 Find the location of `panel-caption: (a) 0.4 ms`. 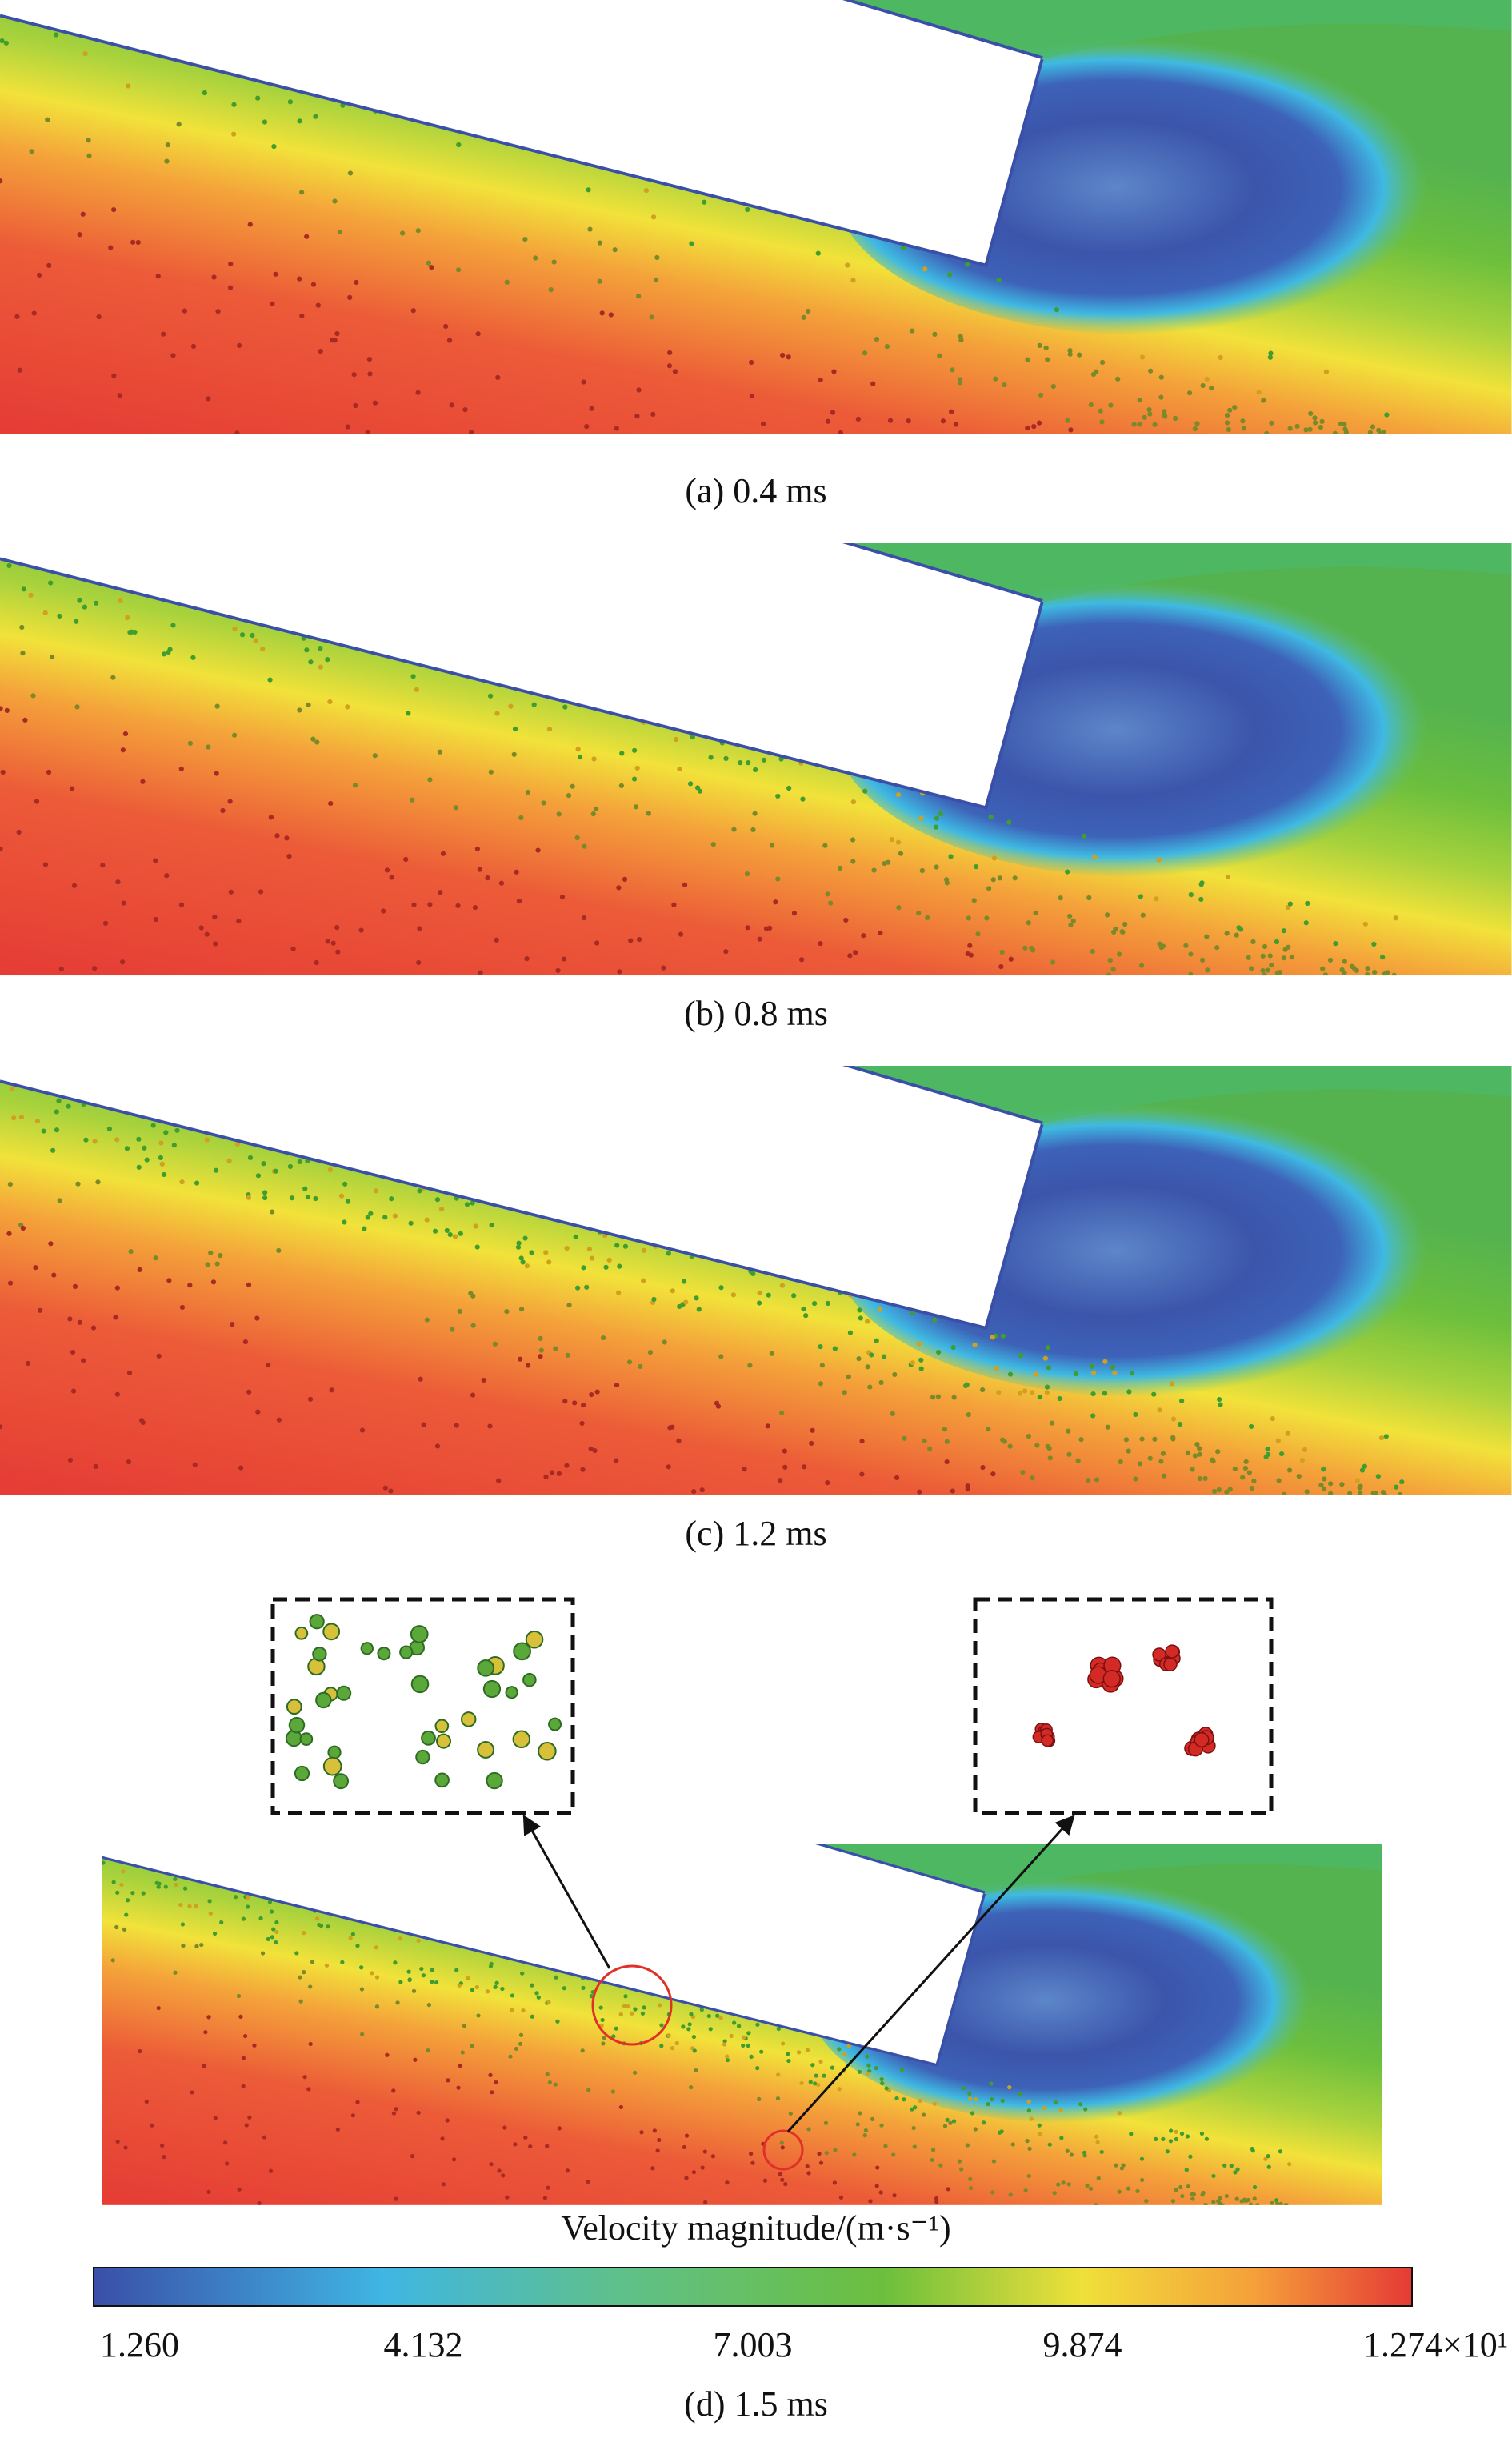

panel-caption: (a) 0.4 ms is located at coordinates (755, 490).